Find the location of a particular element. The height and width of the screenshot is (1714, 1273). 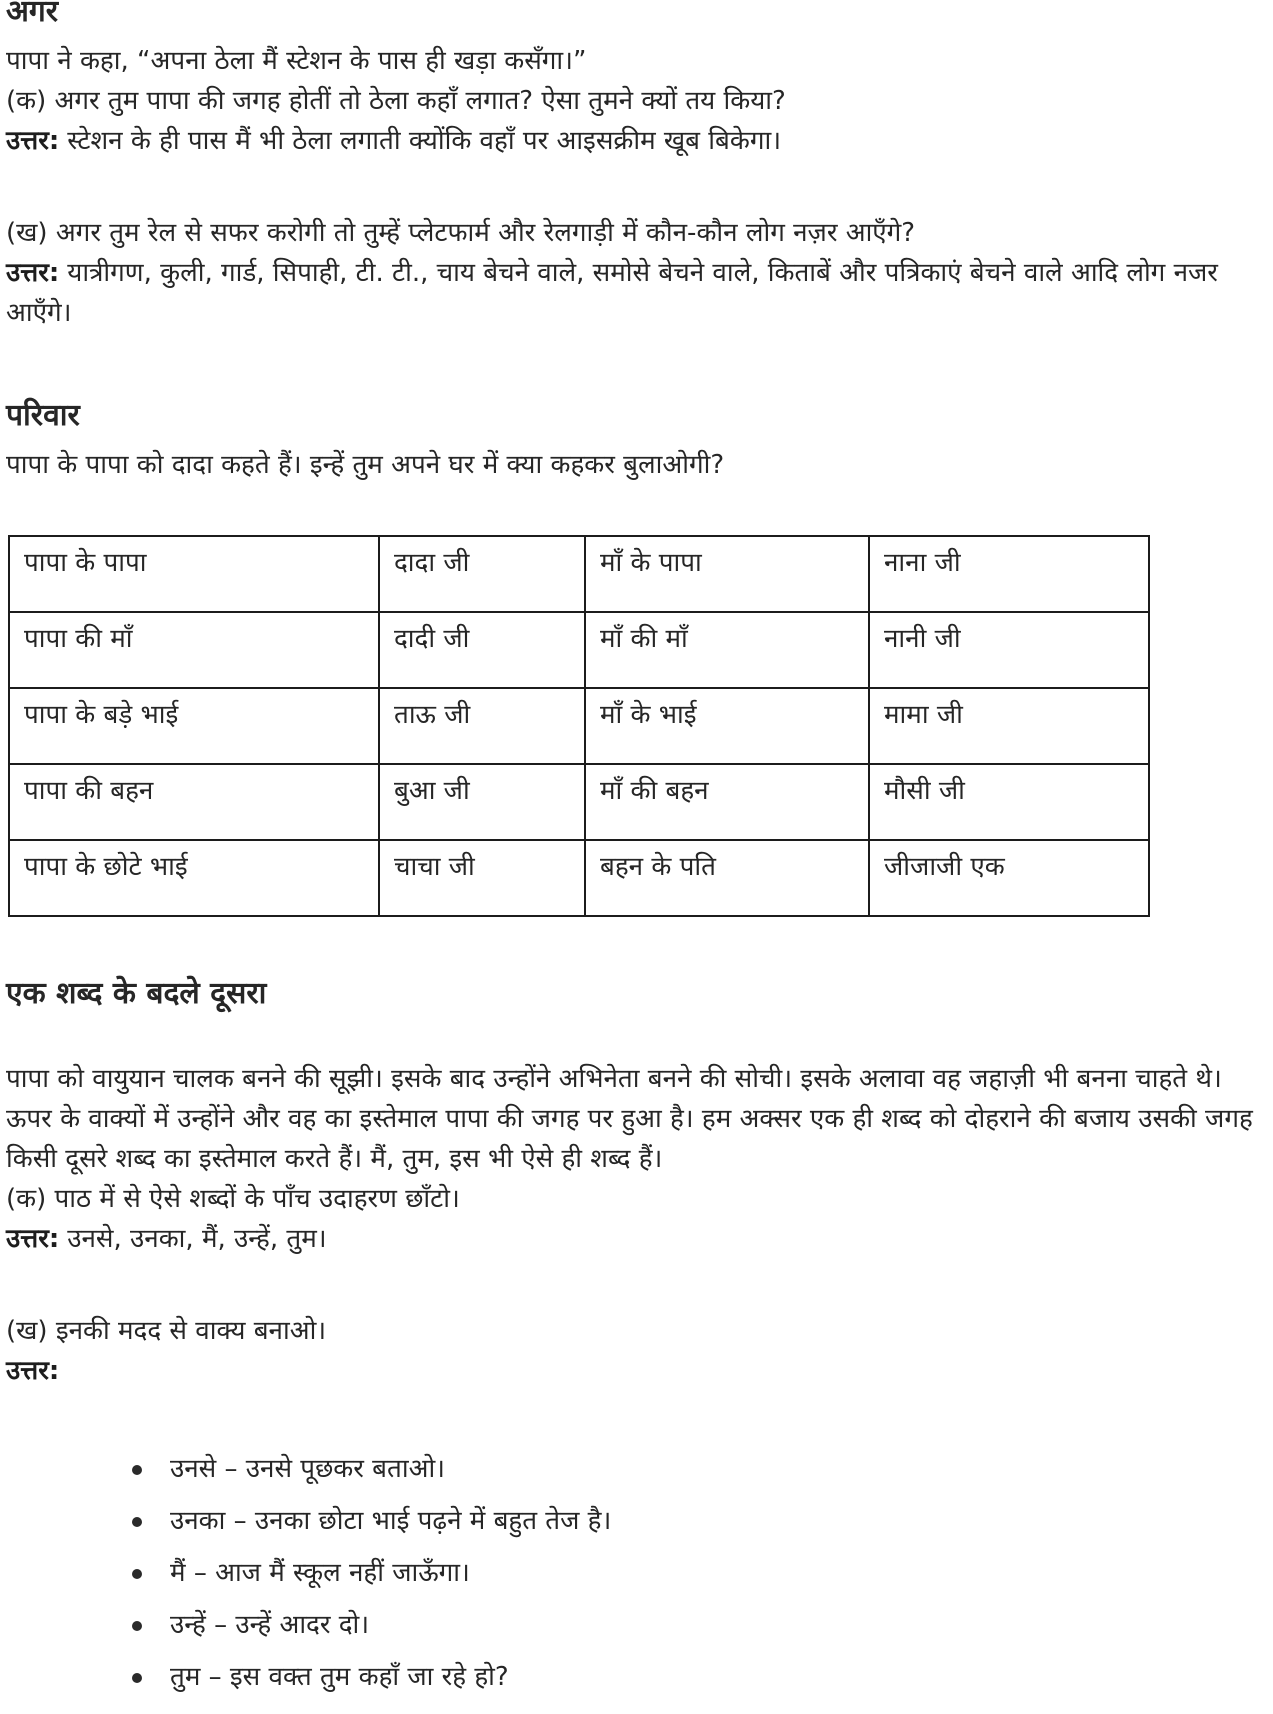

ek-shabd-answer-ka-text: उनसे, उनका, मैं, उन्हें, तुम। is located at coordinates (197, 1239).